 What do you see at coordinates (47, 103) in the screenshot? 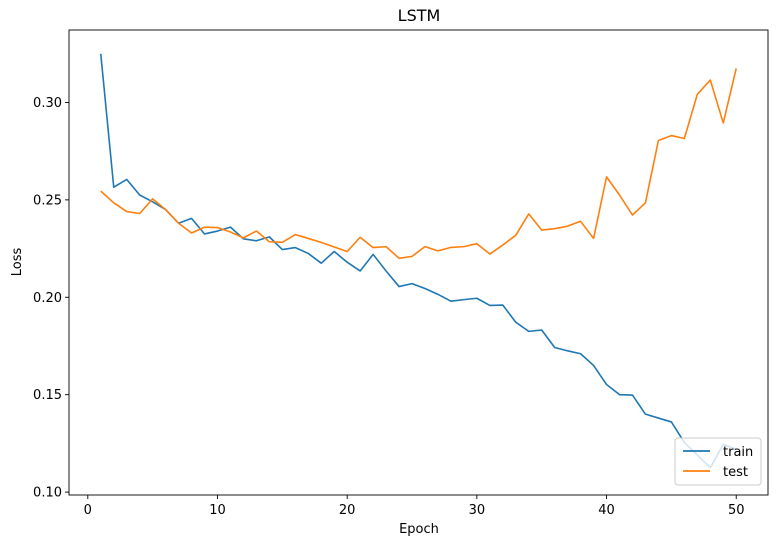
I see `y-tick-label: 0.30` at bounding box center [47, 103].